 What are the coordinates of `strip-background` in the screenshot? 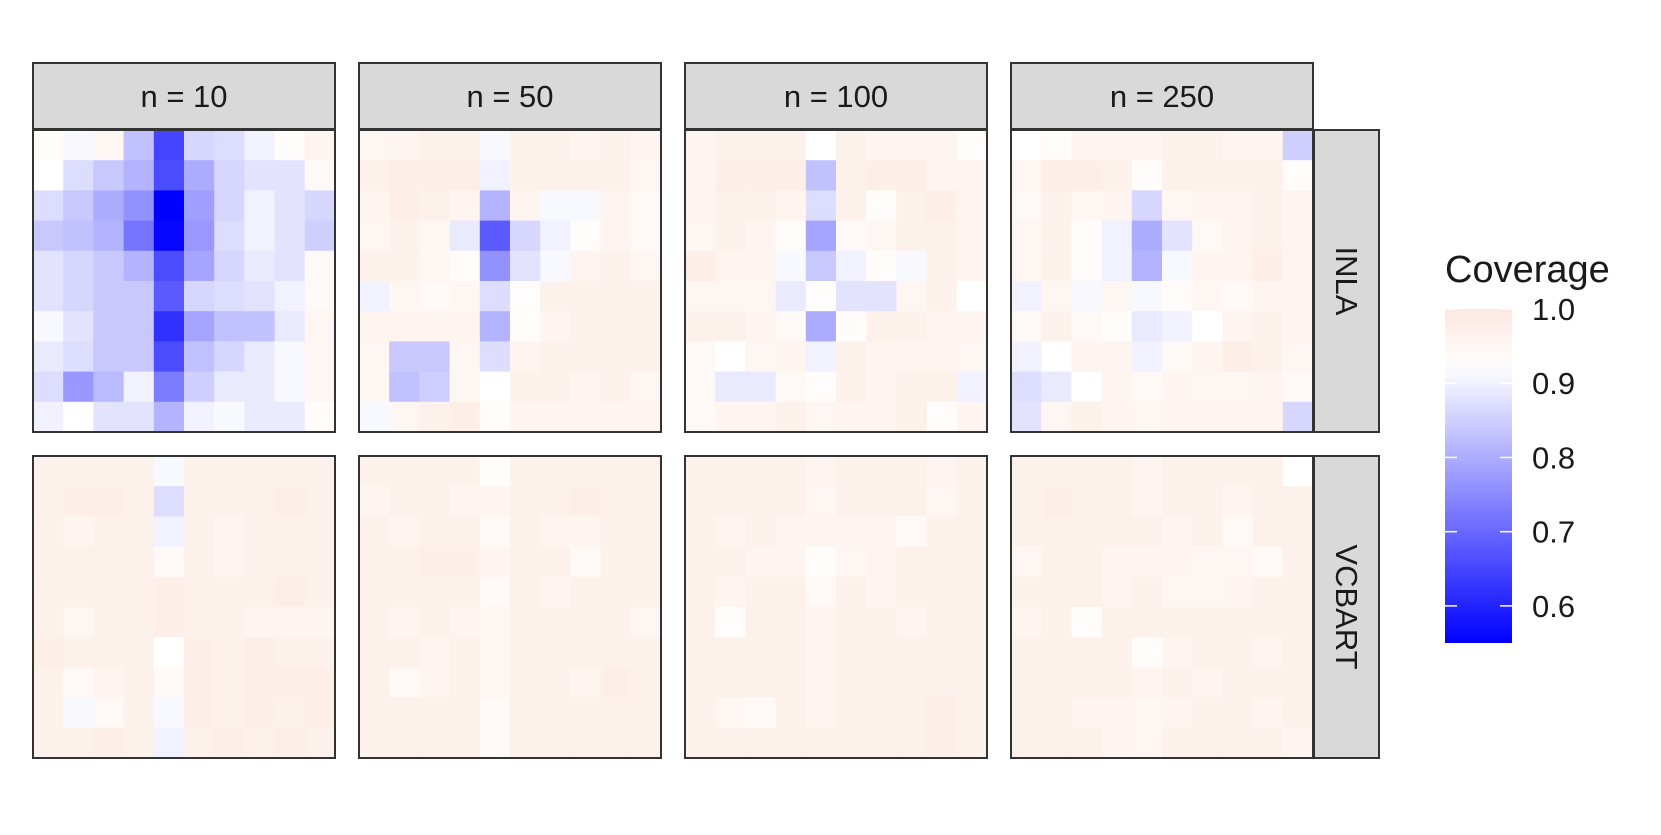 It's located at (184, 96).